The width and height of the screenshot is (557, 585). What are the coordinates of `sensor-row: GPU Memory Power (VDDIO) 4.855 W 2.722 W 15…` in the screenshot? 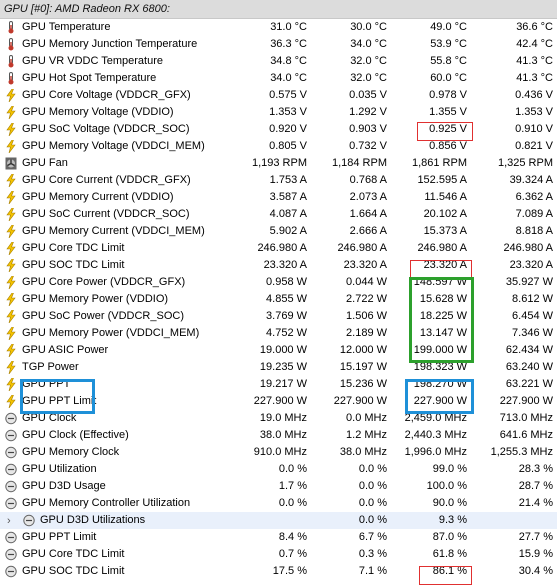 It's located at (278, 299).